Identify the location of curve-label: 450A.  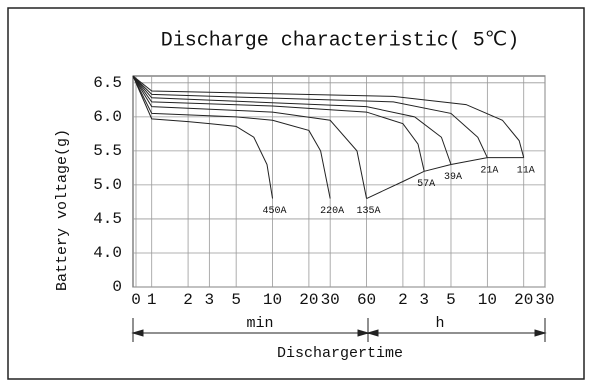
(275, 211).